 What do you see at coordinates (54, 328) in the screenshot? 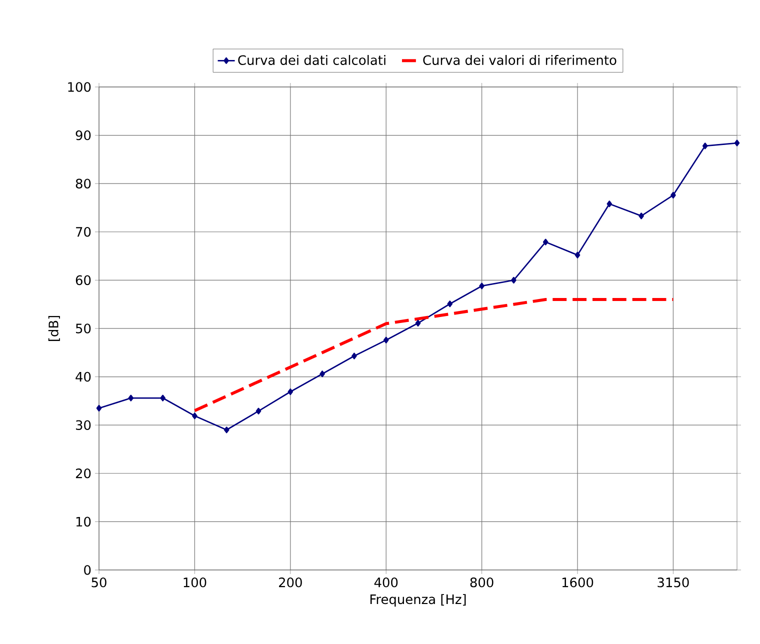
I see `y-axis-title: [dB]` at bounding box center [54, 328].